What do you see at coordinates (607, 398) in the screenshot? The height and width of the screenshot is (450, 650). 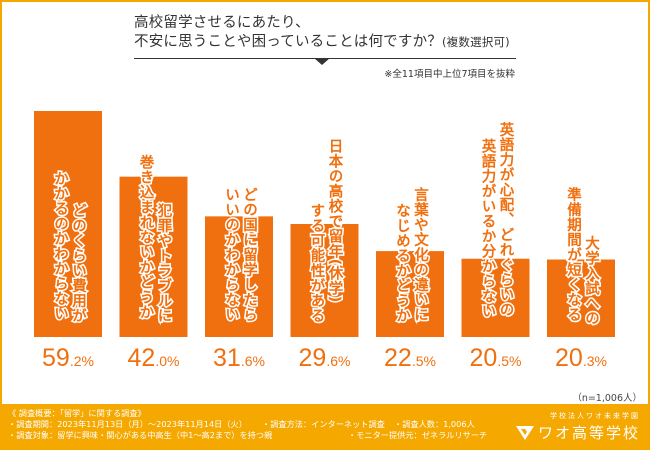 I see `sample-size-note: （n=1,006人）` at bounding box center [607, 398].